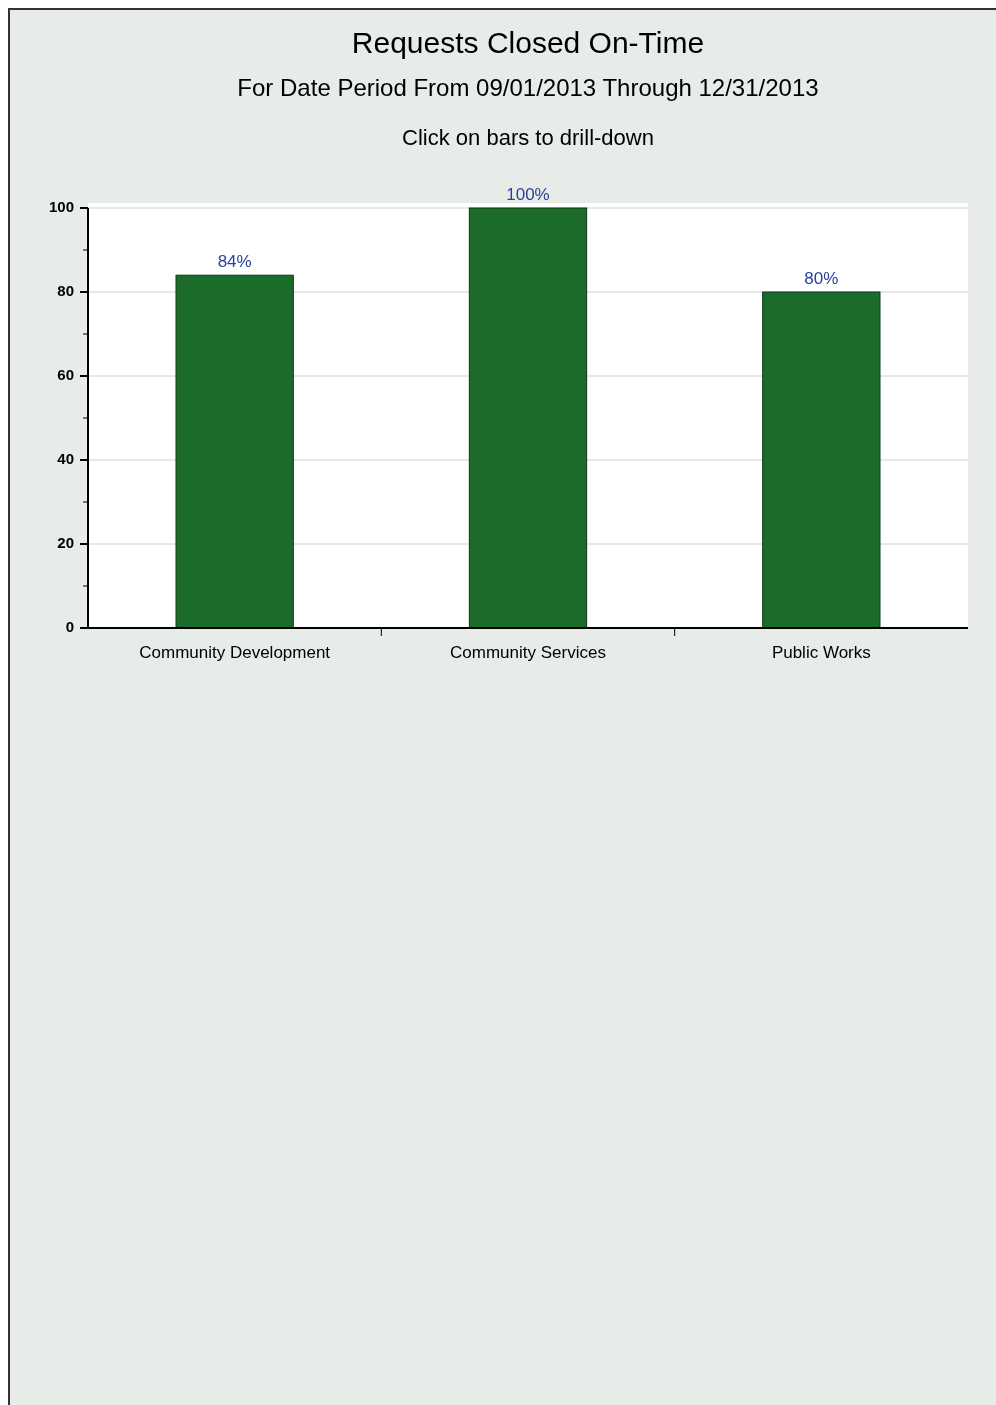 The width and height of the screenshot is (996, 1405). What do you see at coordinates (65, 458) in the screenshot?
I see `y-tick-label: 40` at bounding box center [65, 458].